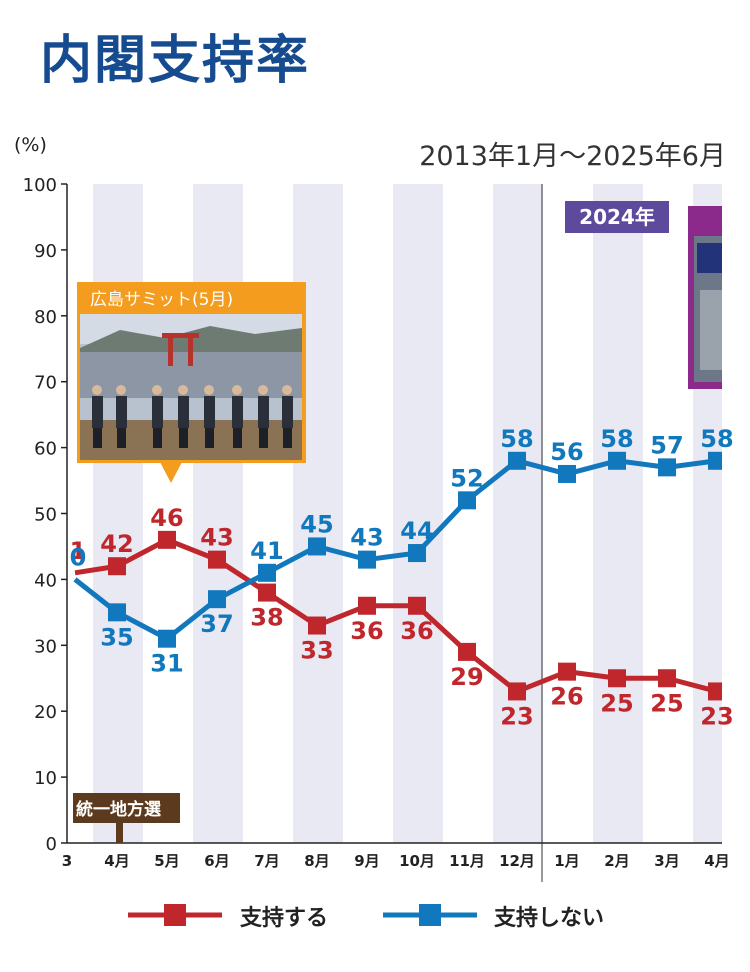 Image resolution: width=750 pixels, height=972 pixels. Describe the element at coordinates (166, 861) in the screenshot. I see `x-tick-label: 5月` at that location.